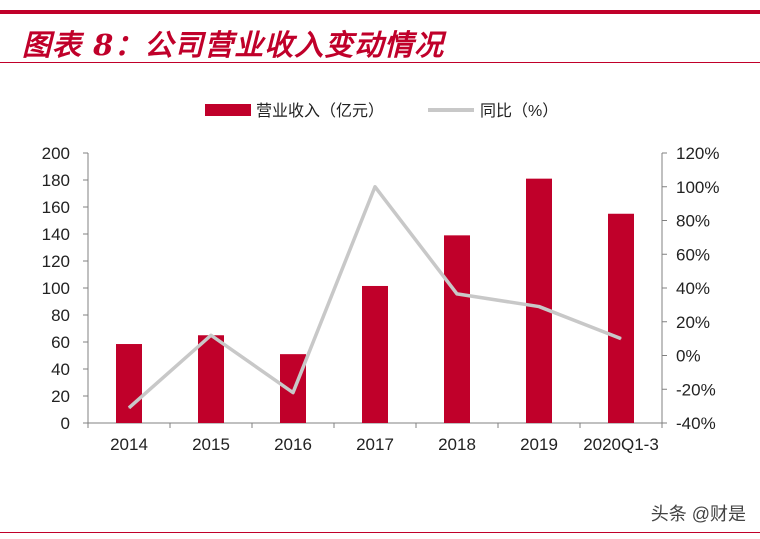 The image size is (760, 539). Describe the element at coordinates (233, 45) in the screenshot. I see `chart-title: 图表 8：公司营业收入变动情况` at that location.